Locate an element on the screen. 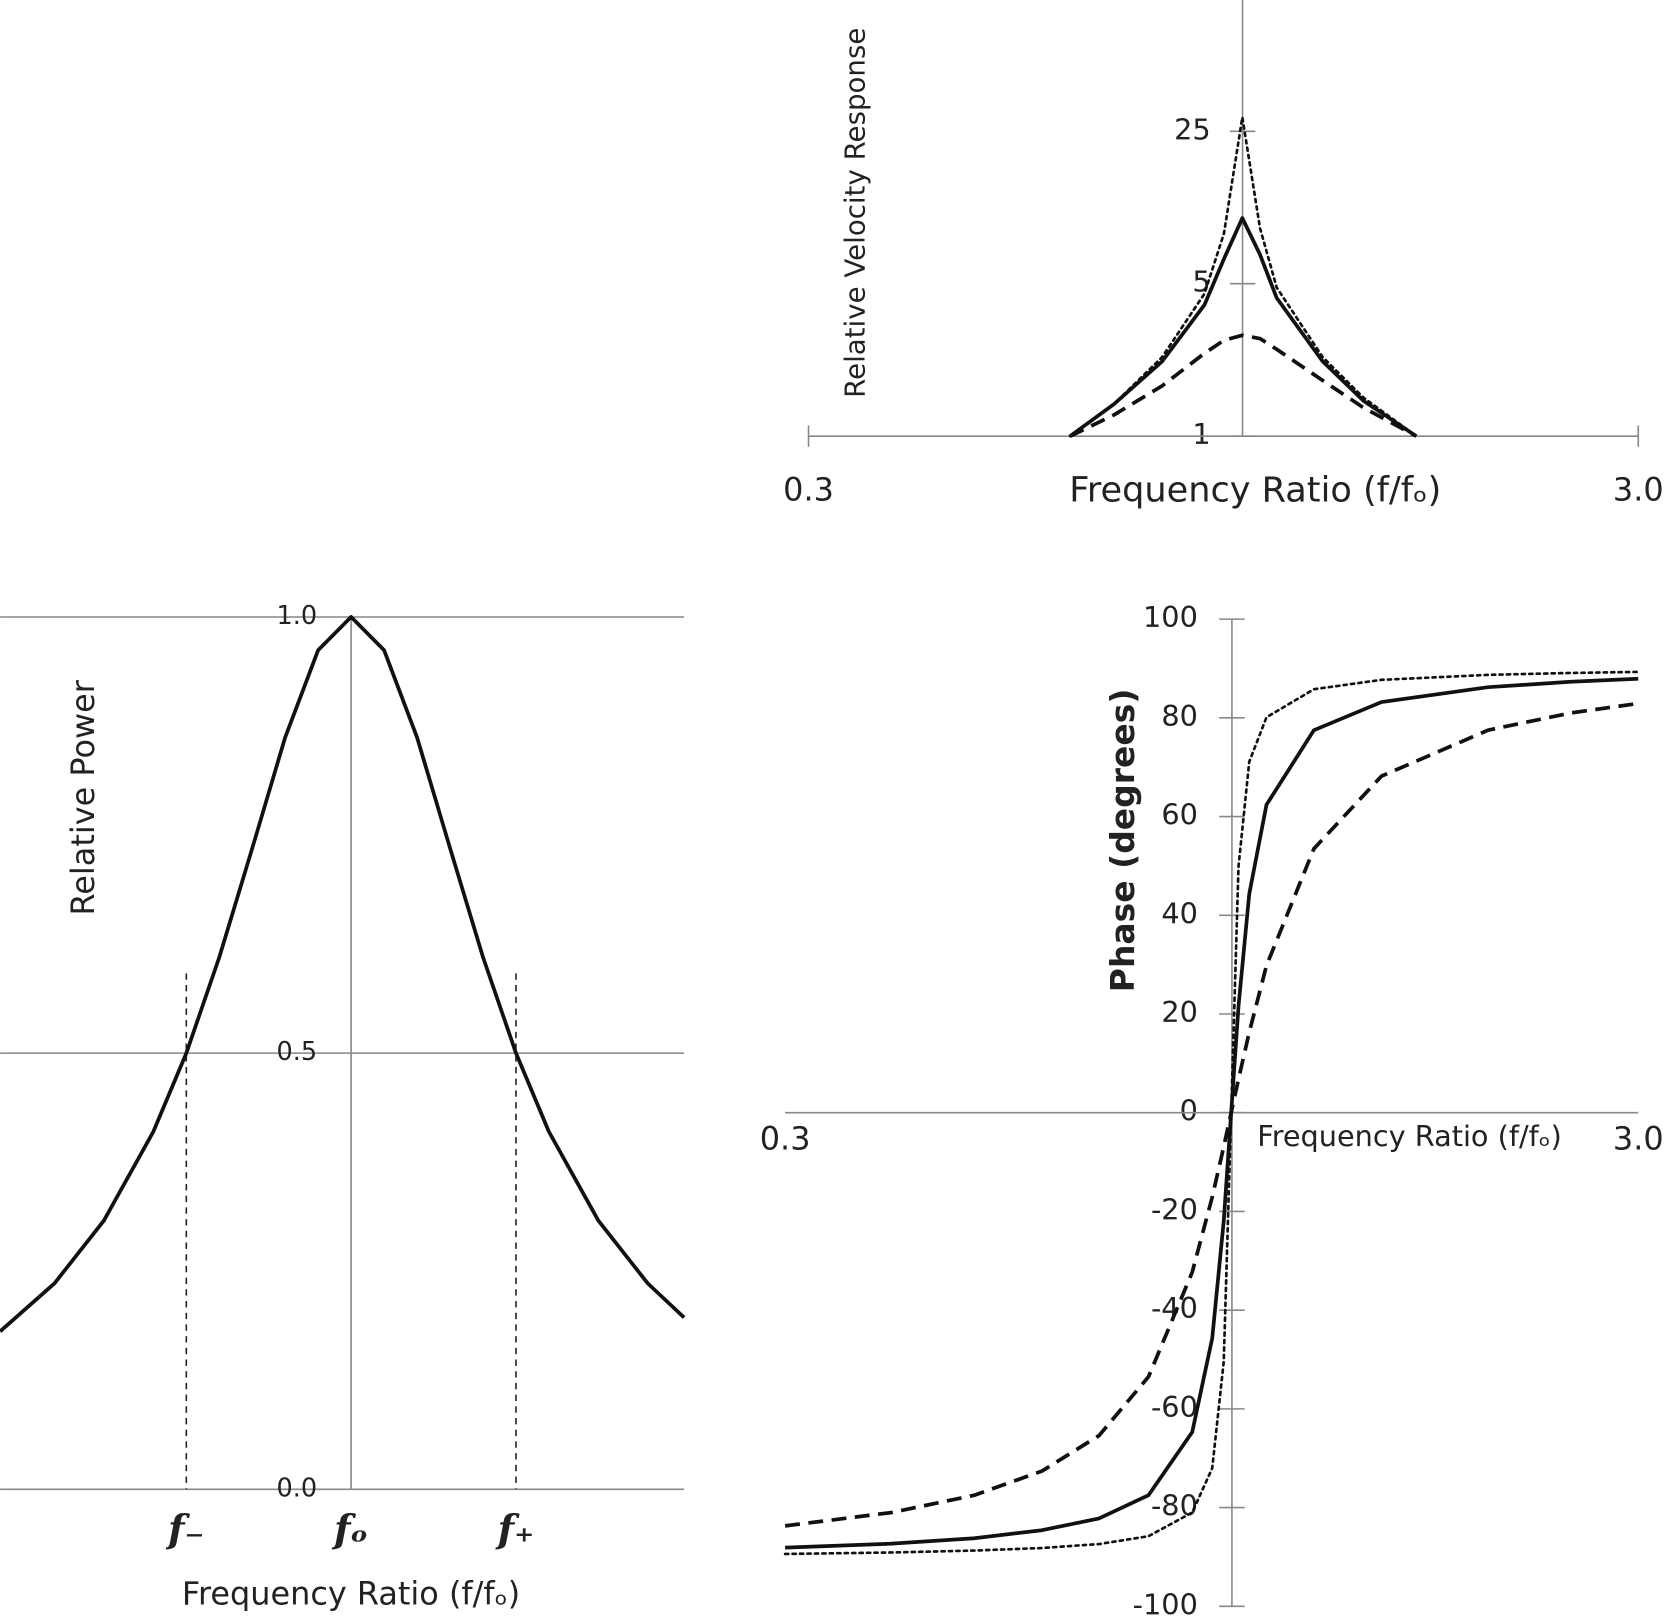  y-tick-label: -80 is located at coordinates (1174, 1506).